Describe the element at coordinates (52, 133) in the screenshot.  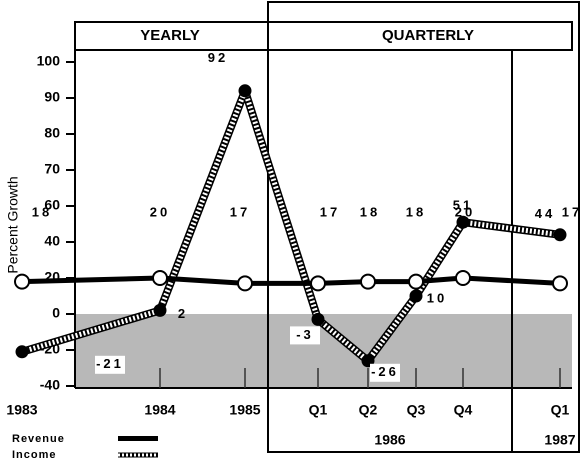
I see `y-tick-label: 80` at that location.